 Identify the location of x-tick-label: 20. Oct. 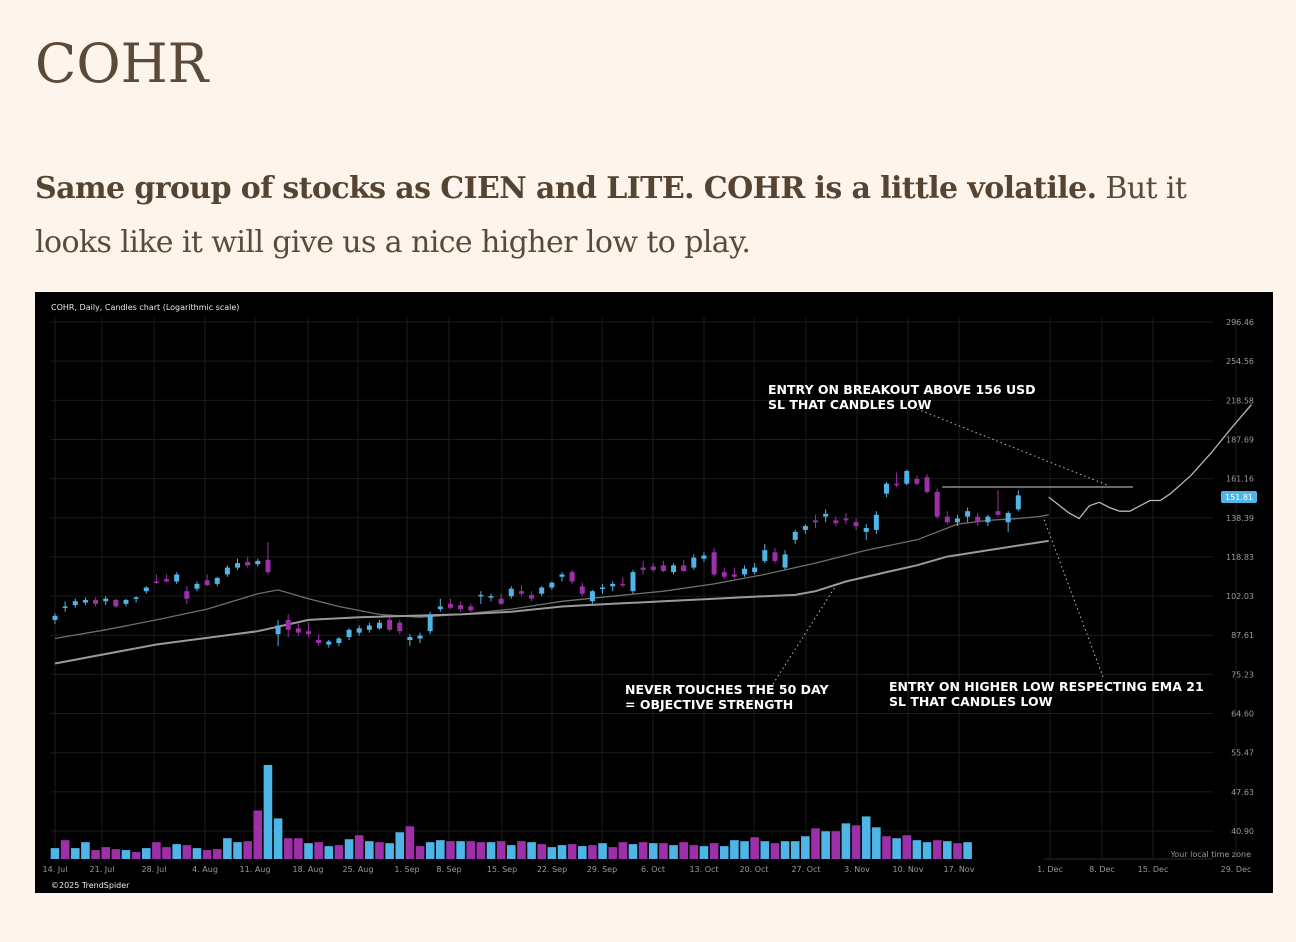
(753, 869).